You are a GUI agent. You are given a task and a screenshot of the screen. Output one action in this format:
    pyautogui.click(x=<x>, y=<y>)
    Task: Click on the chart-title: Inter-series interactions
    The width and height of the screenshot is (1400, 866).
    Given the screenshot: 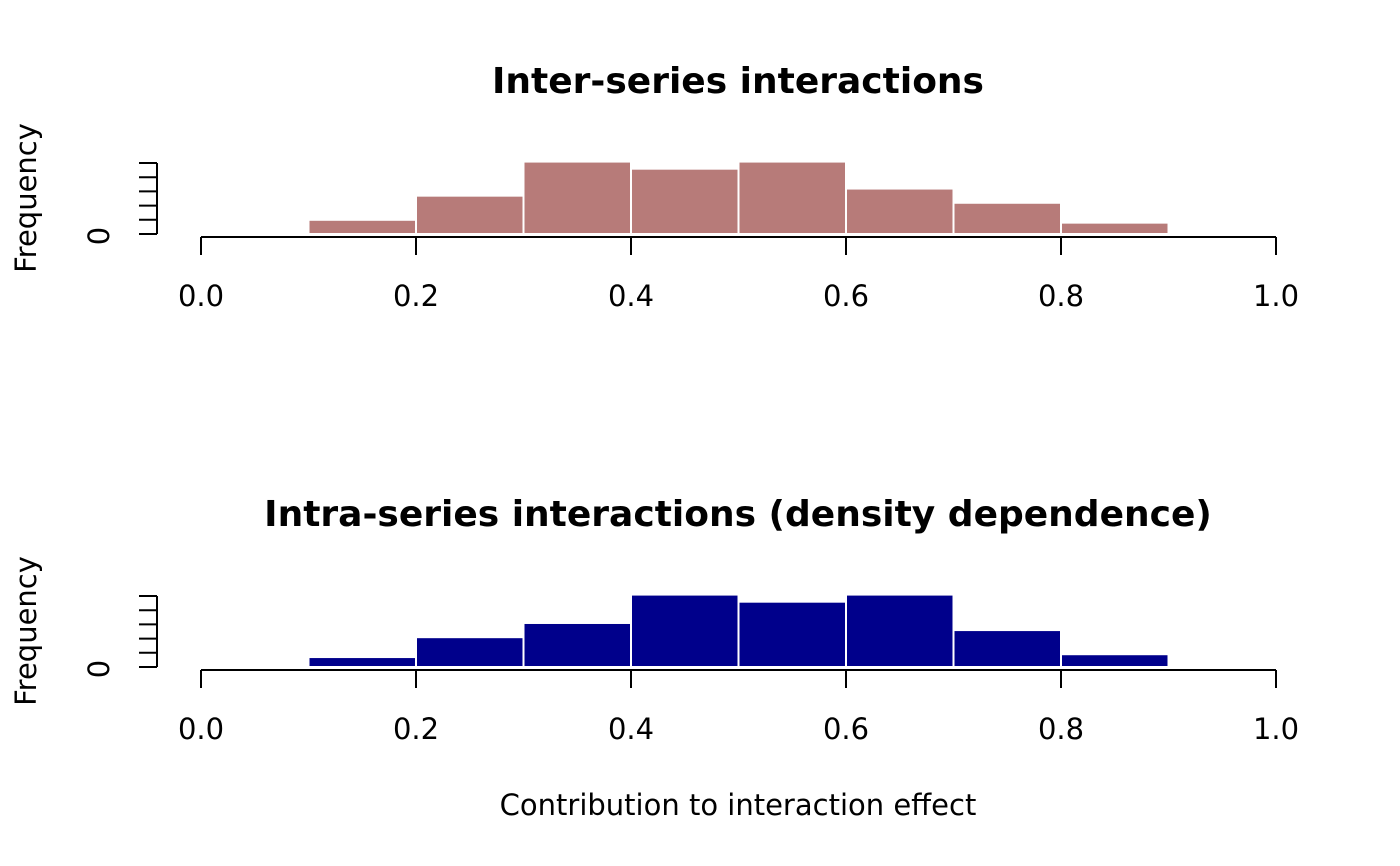 What is the action you would take?
    pyautogui.click(x=738, y=81)
    